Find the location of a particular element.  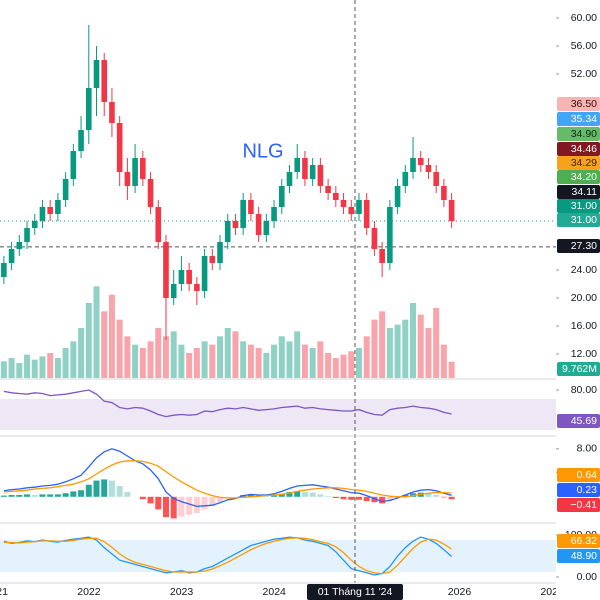

signal-line is located at coordinates (227, 479).